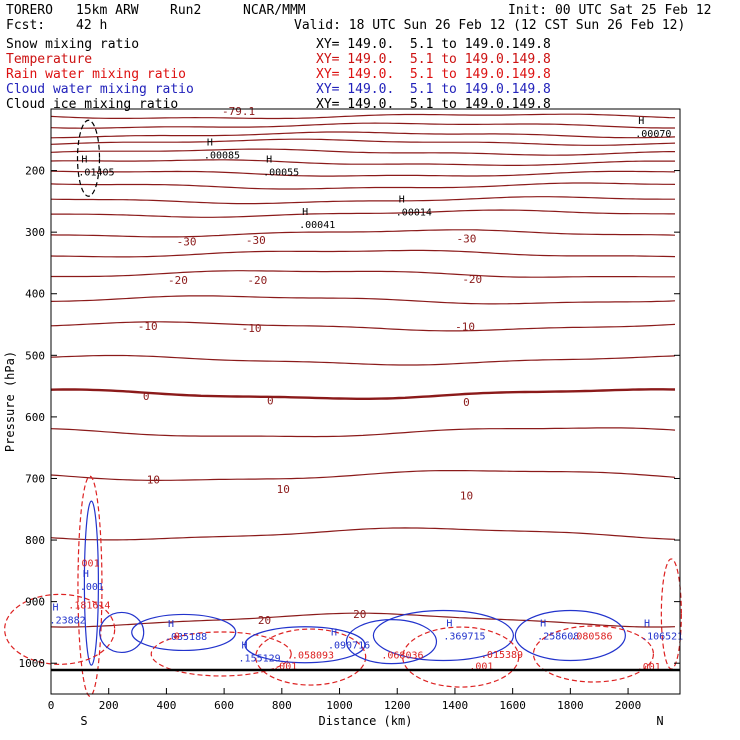 This screenshot has height=740, width=740. I want to click on y-tick-label: 700, so click(35, 478).